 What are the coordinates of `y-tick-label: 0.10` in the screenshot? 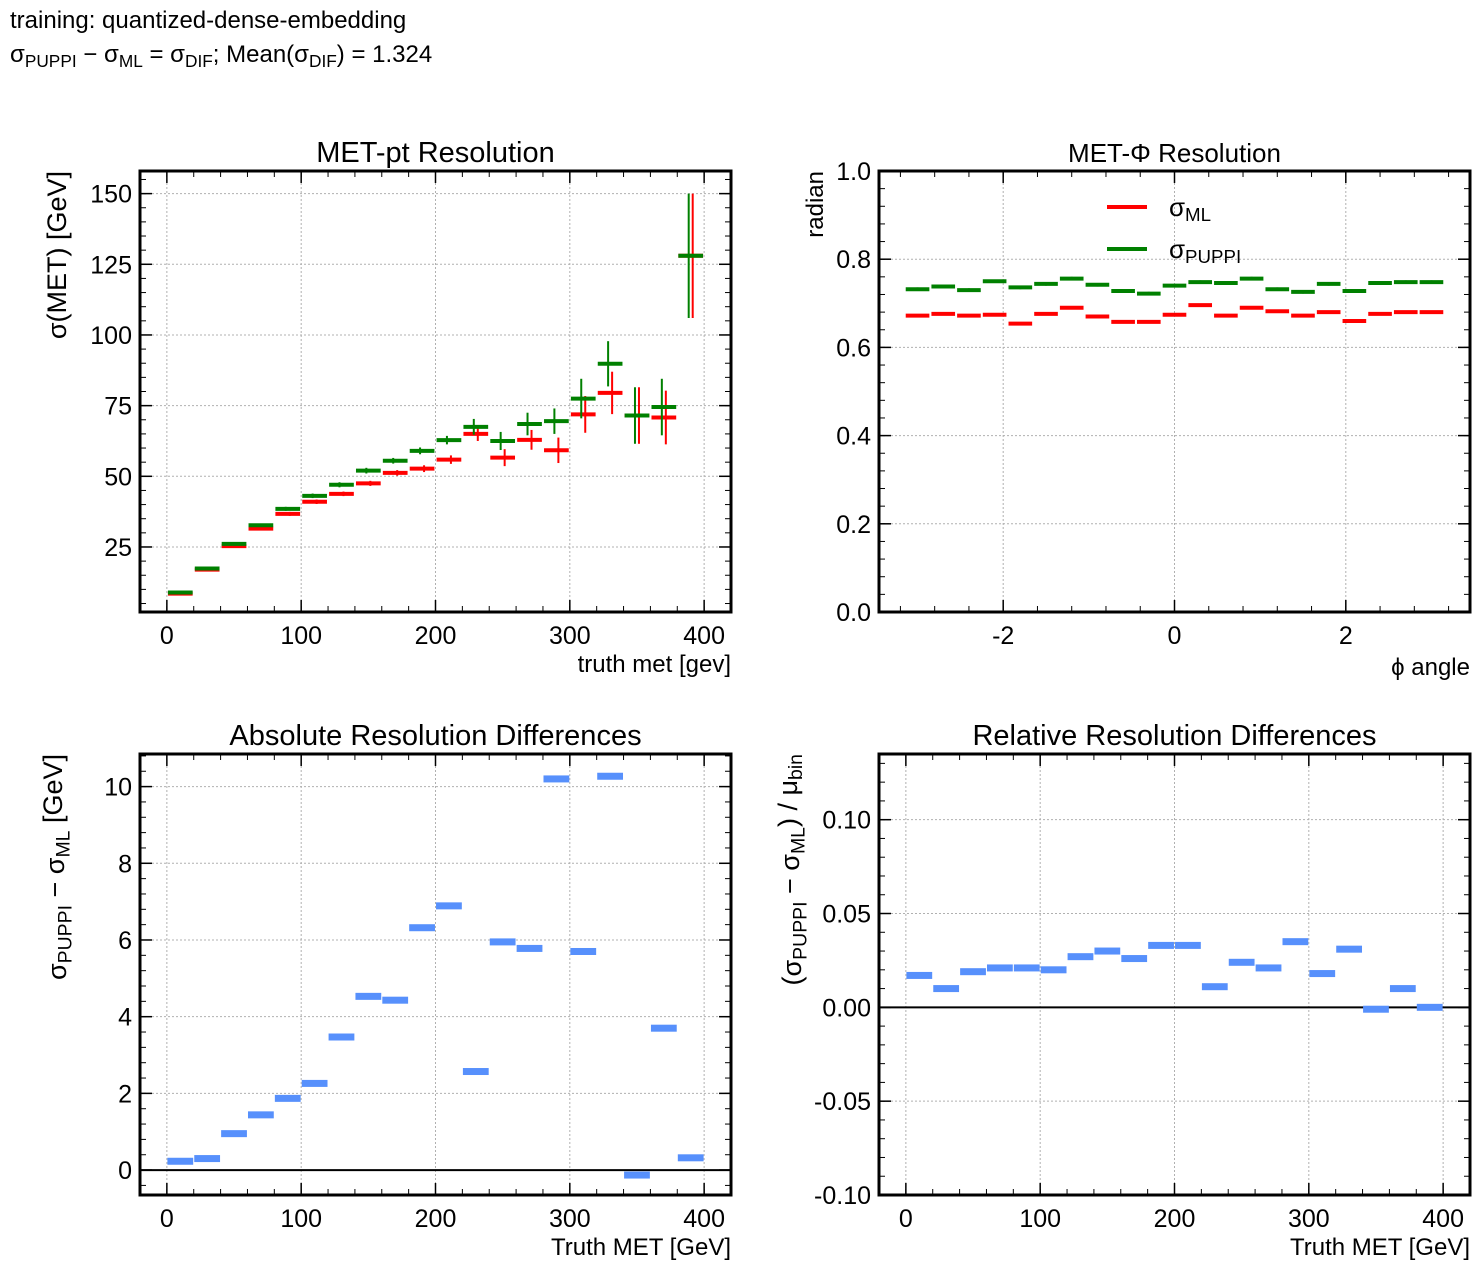 It's located at (846, 821).